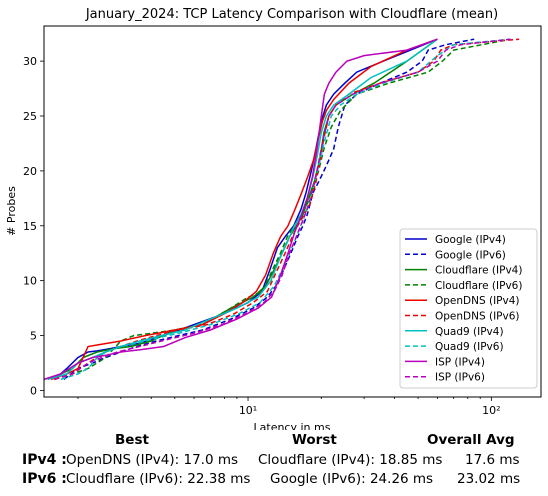  Describe the element at coordinates (470, 240) in the screenshot. I see `legend-label-google-ipv4: Google (IPv4)` at that location.